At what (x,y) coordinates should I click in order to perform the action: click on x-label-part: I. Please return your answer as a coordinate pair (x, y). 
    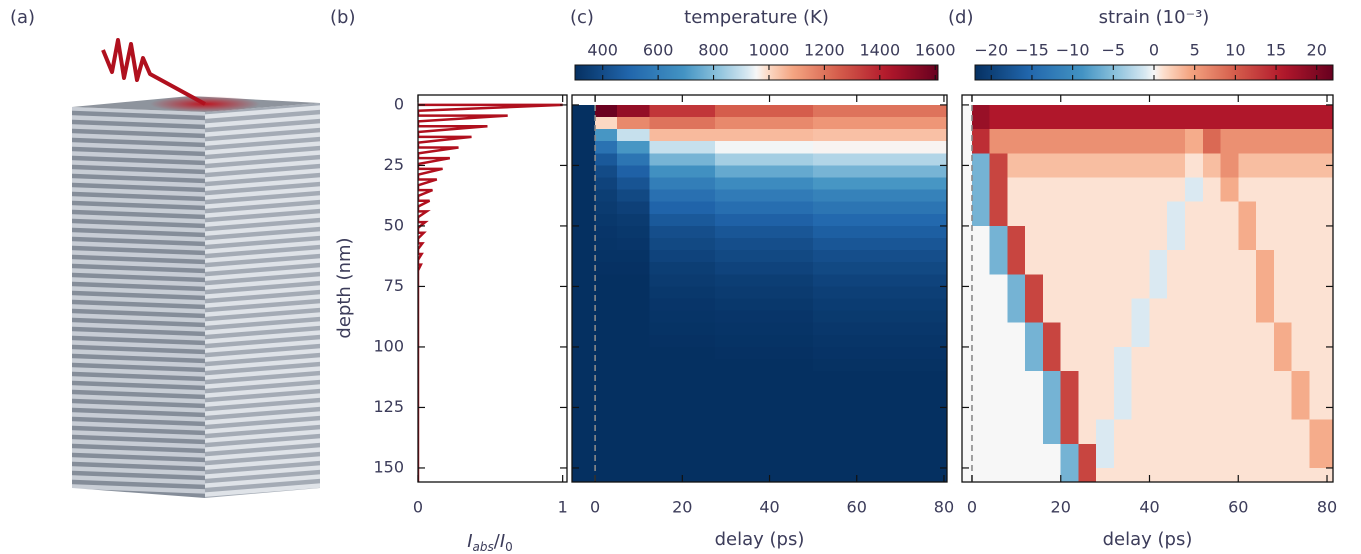
    Looking at the image, I should click on (502, 541).